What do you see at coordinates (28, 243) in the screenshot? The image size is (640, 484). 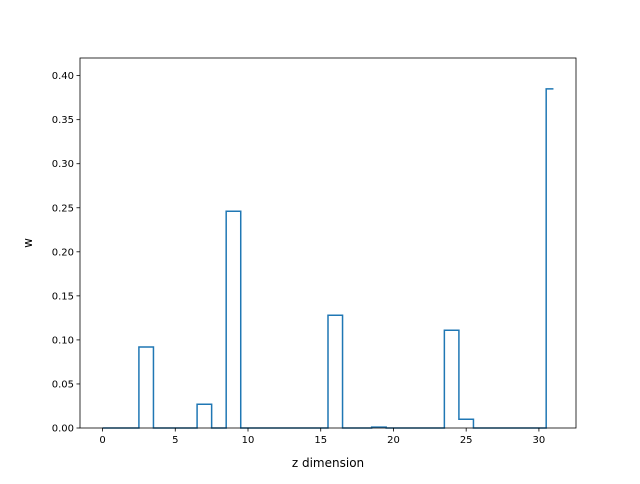 I see `y-axis-label: w` at bounding box center [28, 243].